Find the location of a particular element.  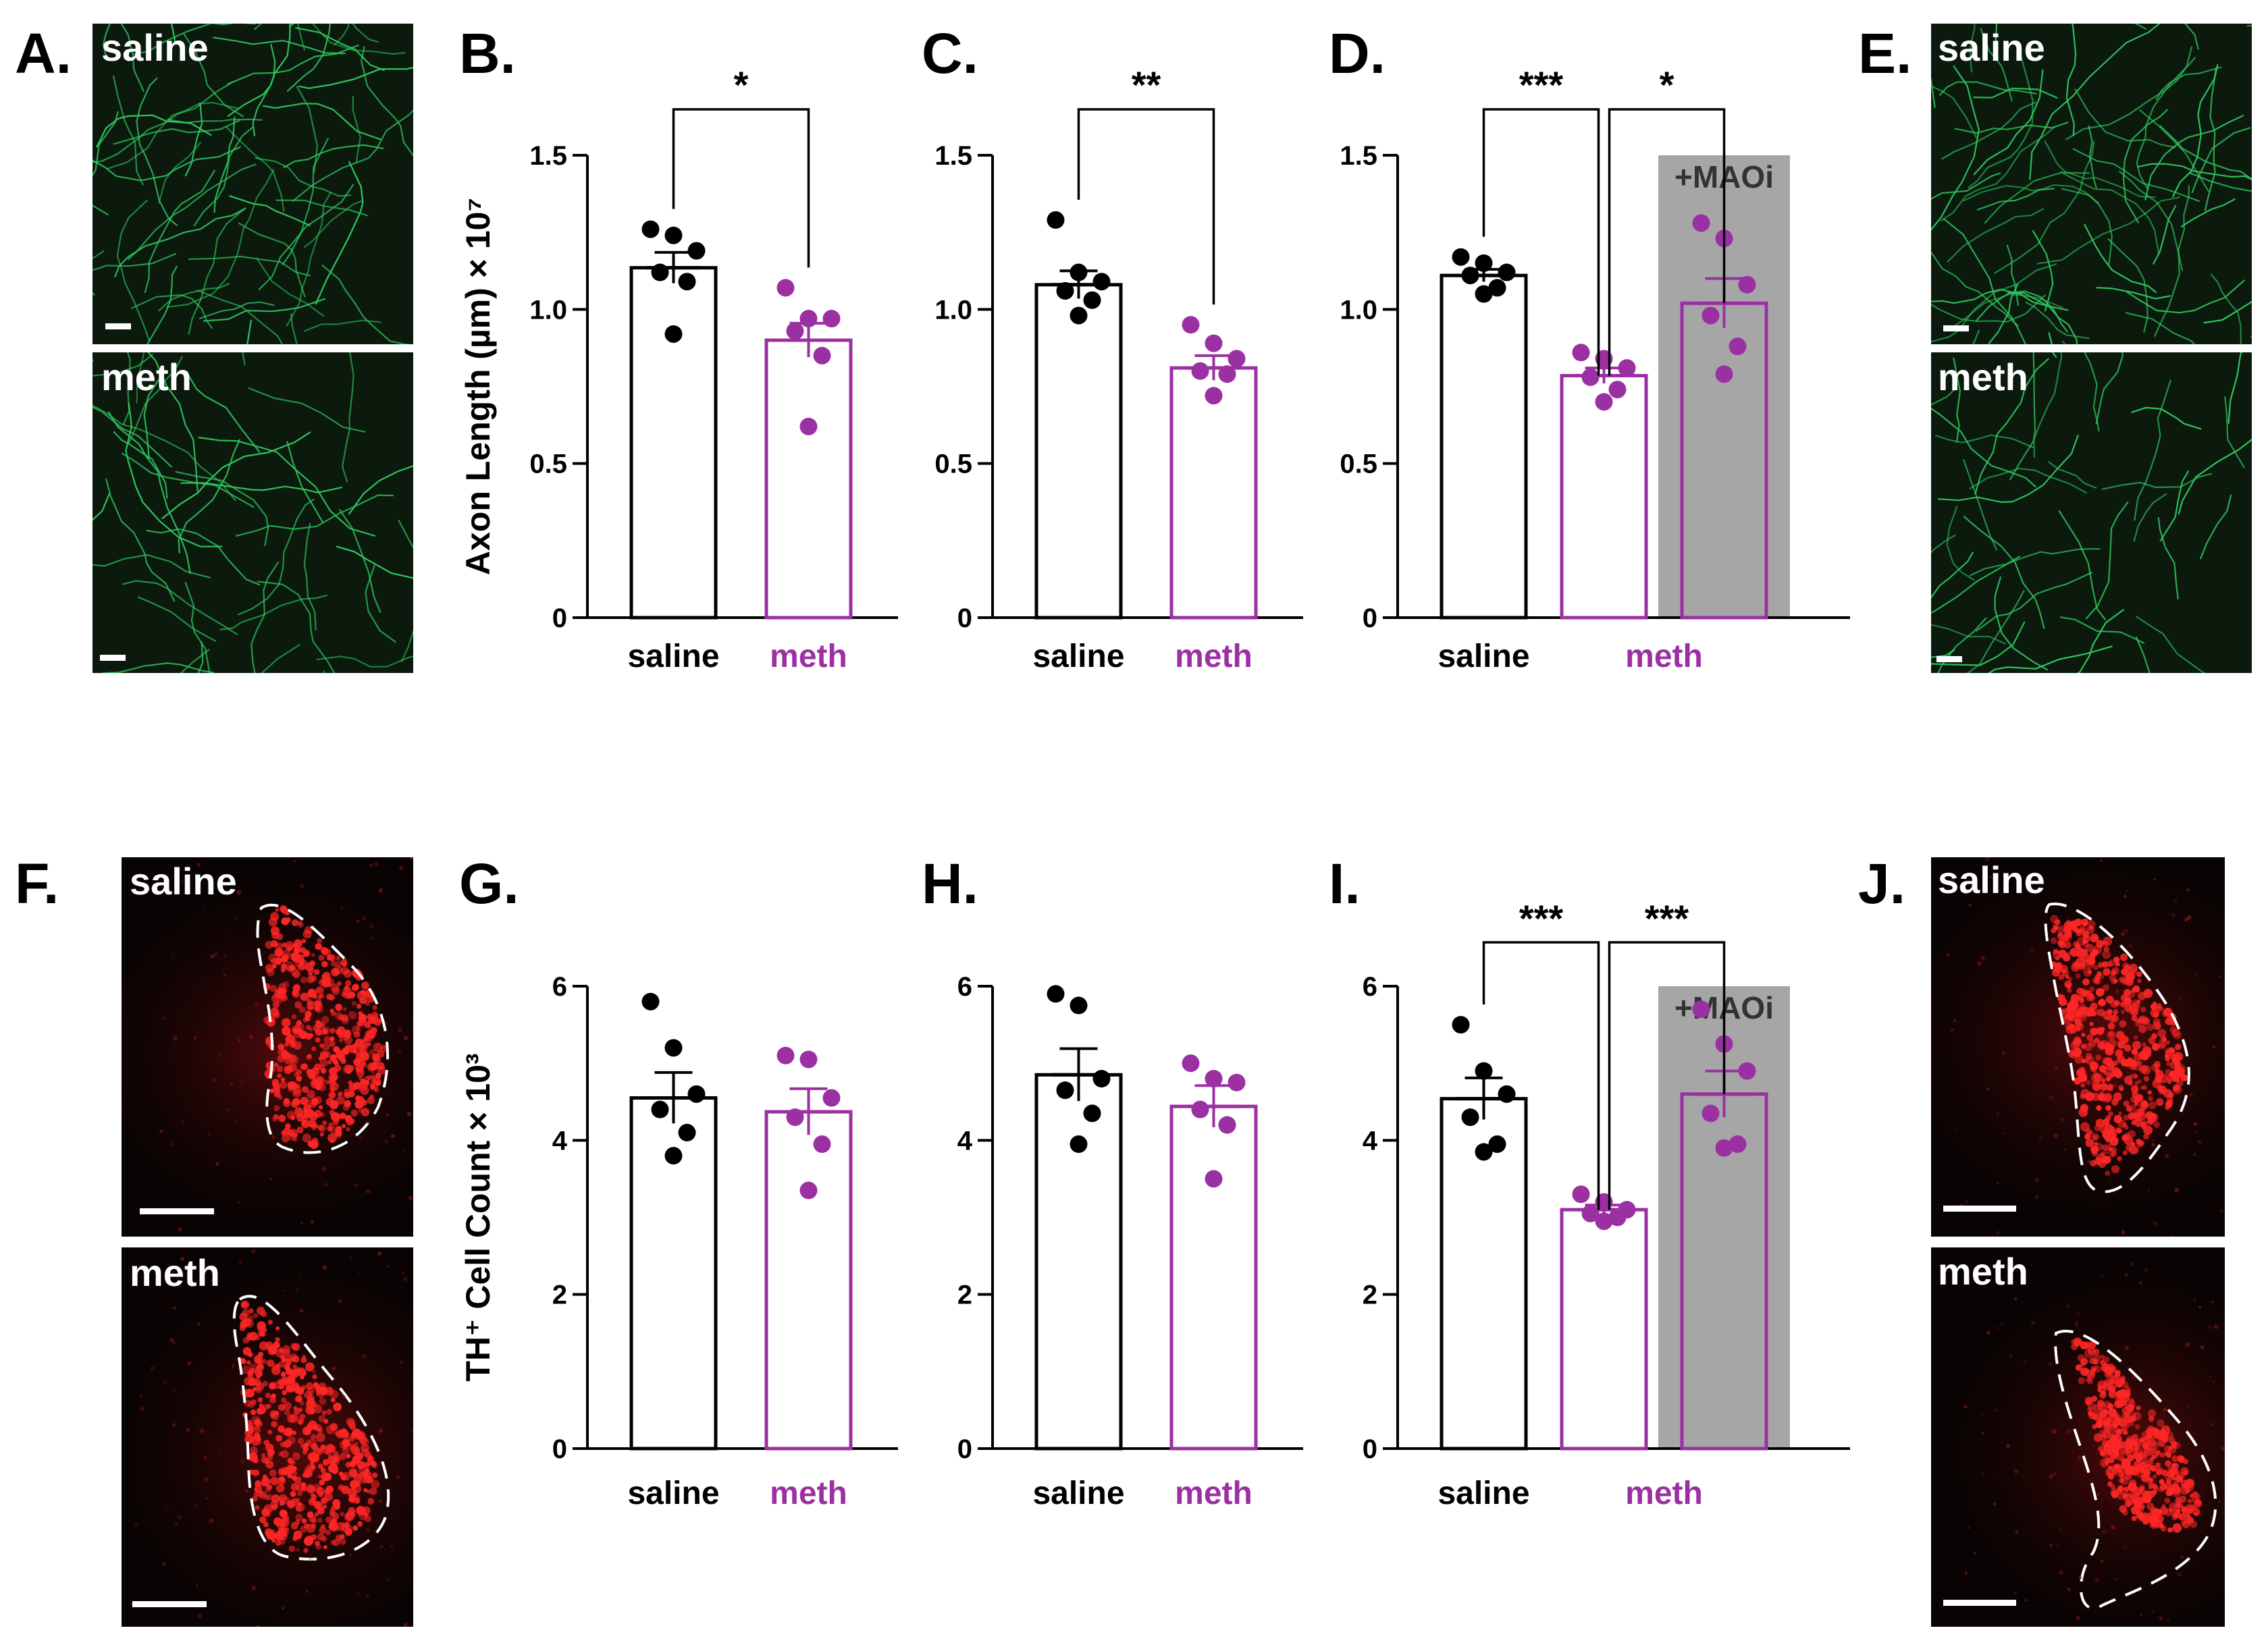

significance-label: *** is located at coordinates (1667, 918).